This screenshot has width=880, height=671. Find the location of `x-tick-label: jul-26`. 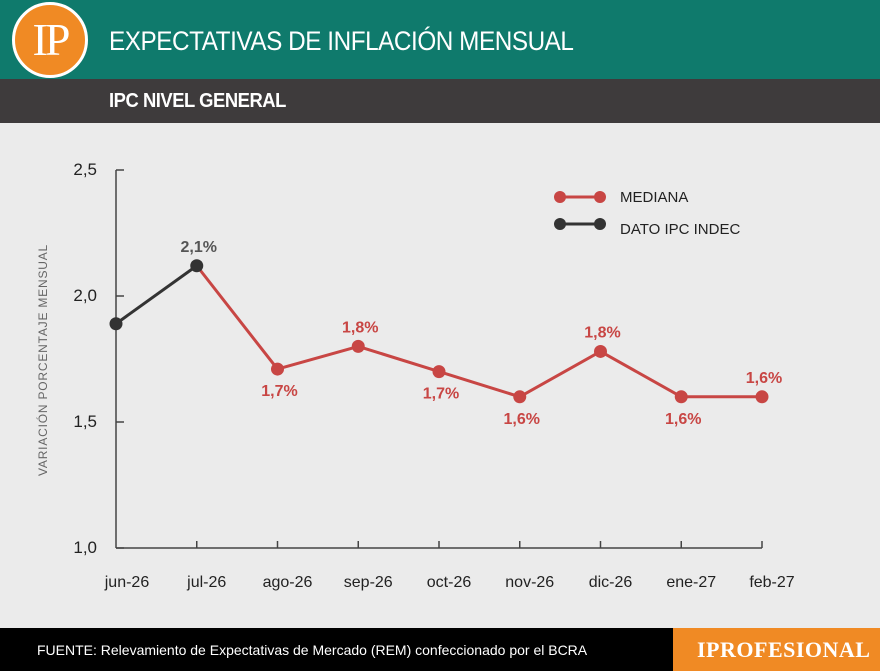

x-tick-label: jul-26 is located at coordinates (206, 582).